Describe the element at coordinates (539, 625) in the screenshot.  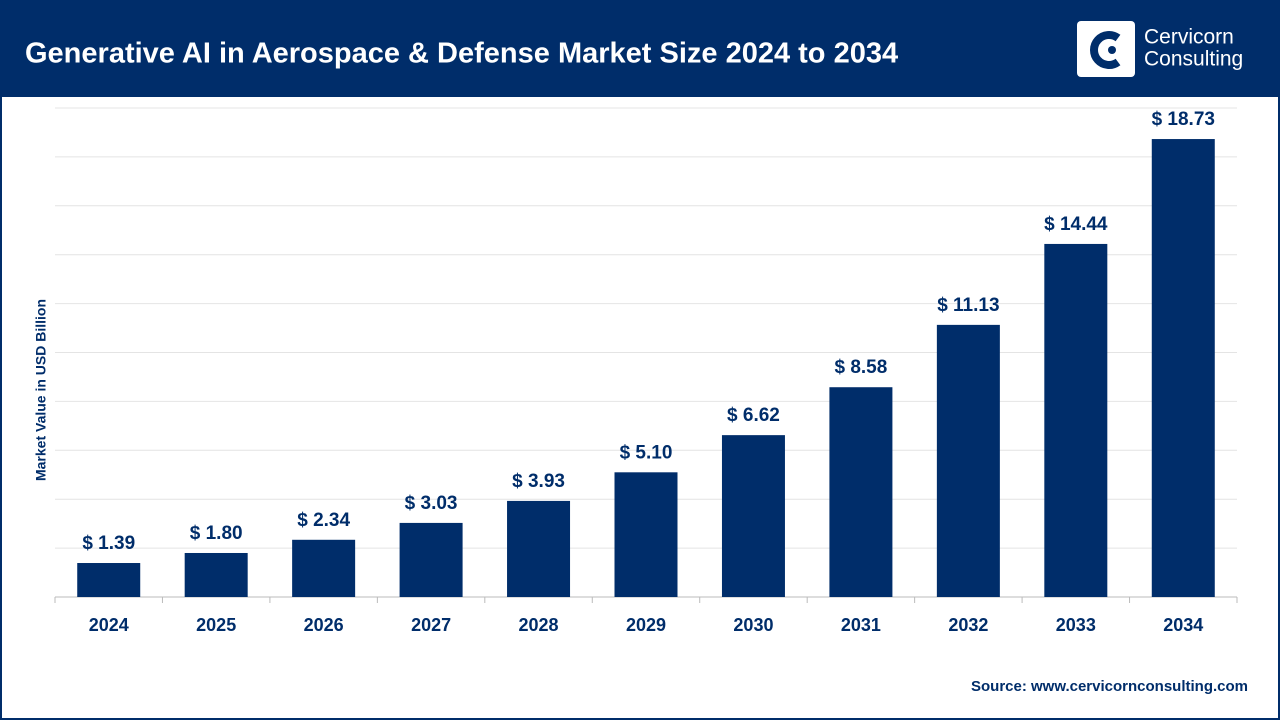
I see `x-tick-label: 2028` at that location.